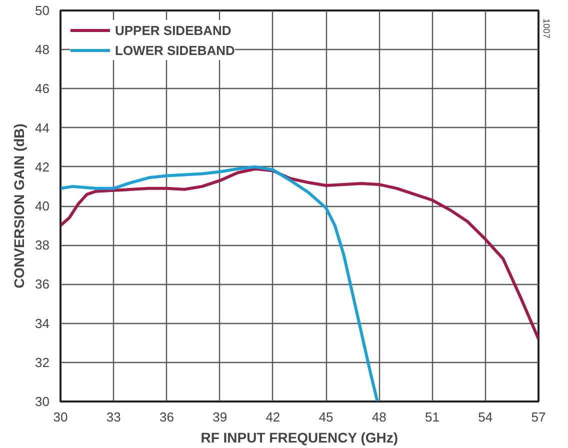 Image resolution: width=568 pixels, height=448 pixels. Describe the element at coordinates (547, 28) in the screenshot. I see `text: 1007` at that location.